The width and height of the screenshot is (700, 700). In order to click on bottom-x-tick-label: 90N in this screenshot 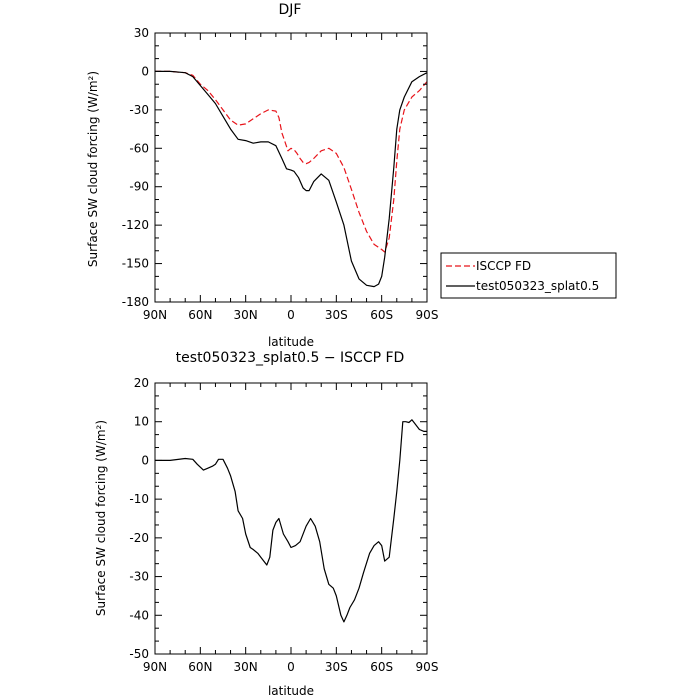, I will do `click(155, 667)`.